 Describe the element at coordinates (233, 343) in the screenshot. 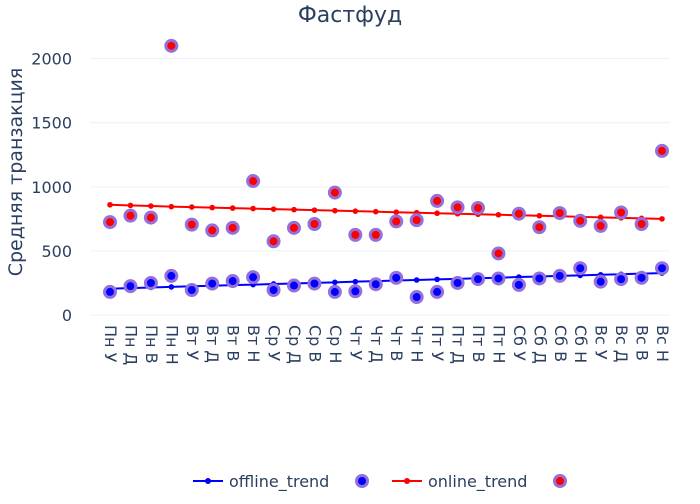

I see `x-tick-label: Вт В` at that location.